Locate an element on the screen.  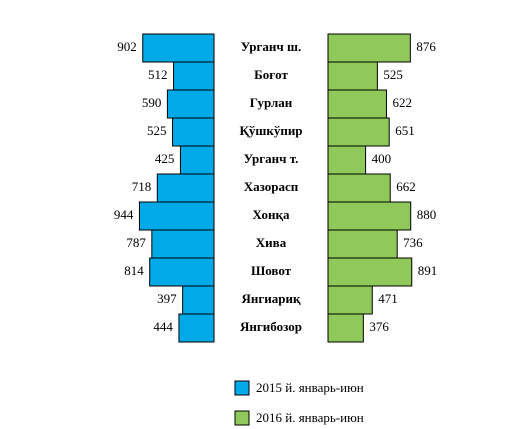
value-label: 444 is located at coordinates (163, 326).